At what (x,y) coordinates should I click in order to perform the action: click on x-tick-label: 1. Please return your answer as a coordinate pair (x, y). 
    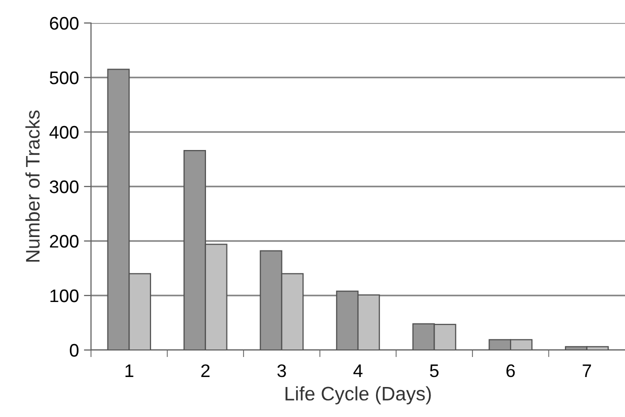
    Looking at the image, I should click on (130, 370).